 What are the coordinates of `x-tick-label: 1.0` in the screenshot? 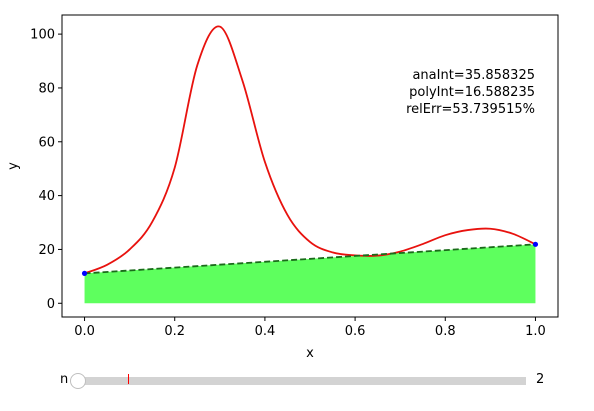 It's located at (535, 331).